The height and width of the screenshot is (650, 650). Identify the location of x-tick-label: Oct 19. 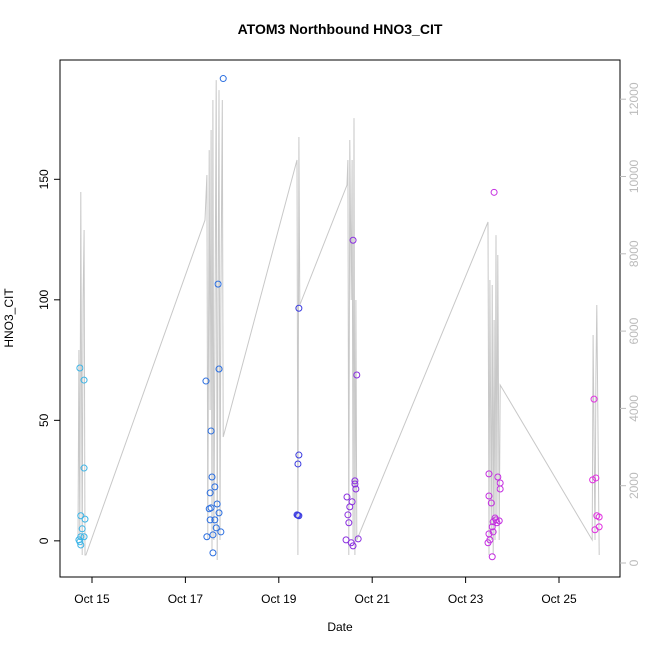
(279, 599).